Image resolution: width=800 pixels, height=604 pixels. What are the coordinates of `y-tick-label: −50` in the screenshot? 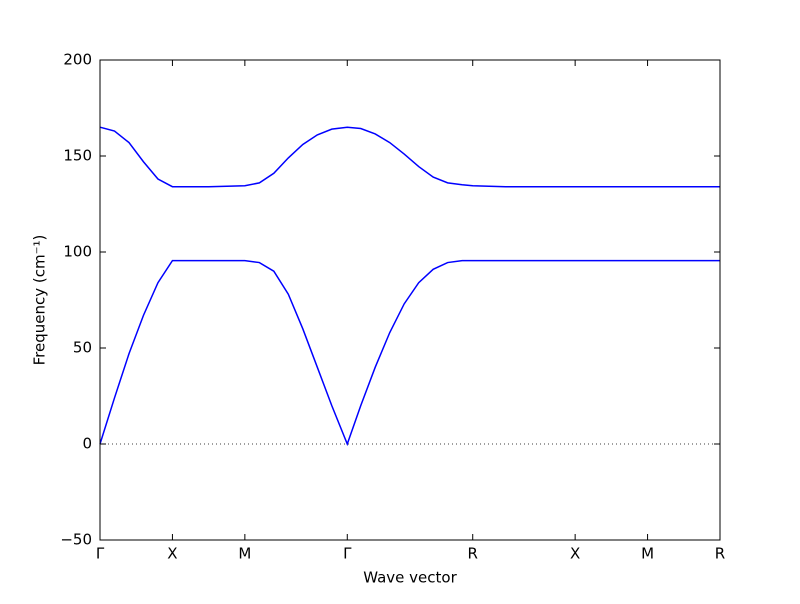 It's located at (76, 540).